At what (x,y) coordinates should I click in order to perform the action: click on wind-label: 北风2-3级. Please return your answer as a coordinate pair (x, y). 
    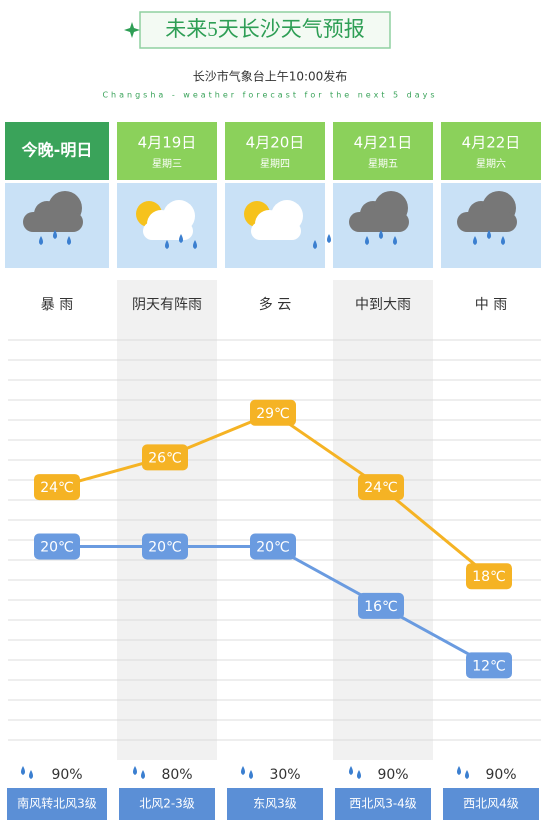
    Looking at the image, I should click on (167, 804).